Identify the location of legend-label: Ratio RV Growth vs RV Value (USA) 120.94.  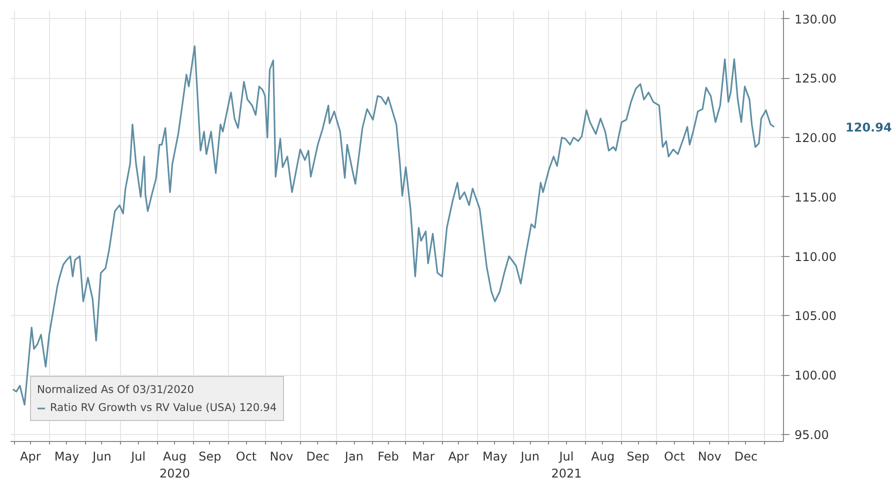
(163, 407).